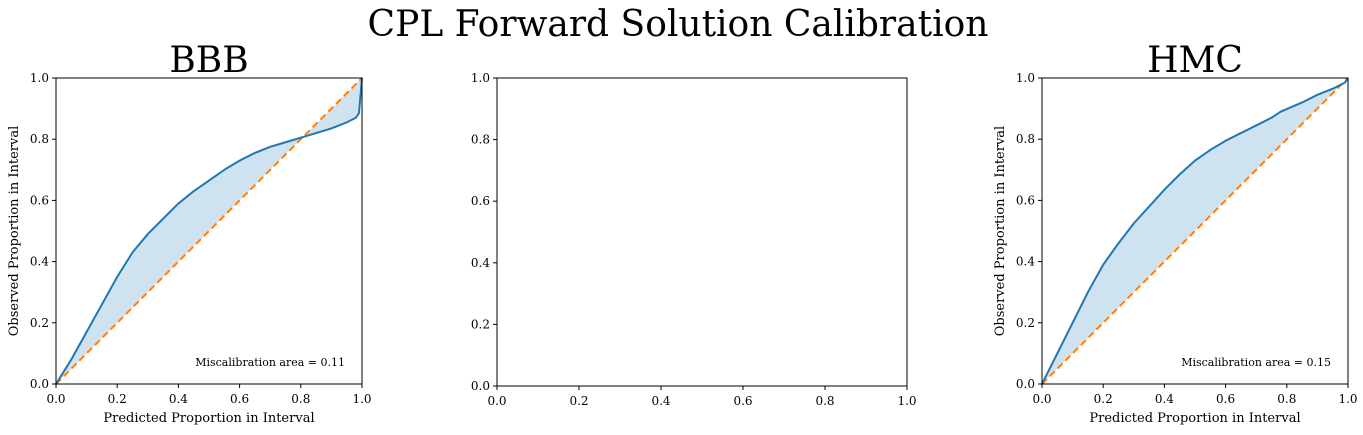 This screenshot has height=435, width=1363. I want to click on miscalibration-annotation: Miscalibration area = 0.11, so click(270, 362).